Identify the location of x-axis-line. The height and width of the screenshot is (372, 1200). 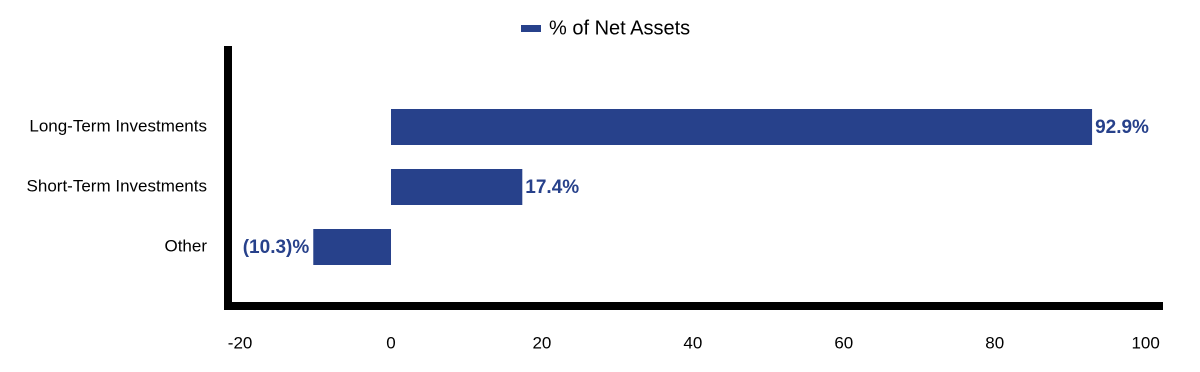
(693, 306).